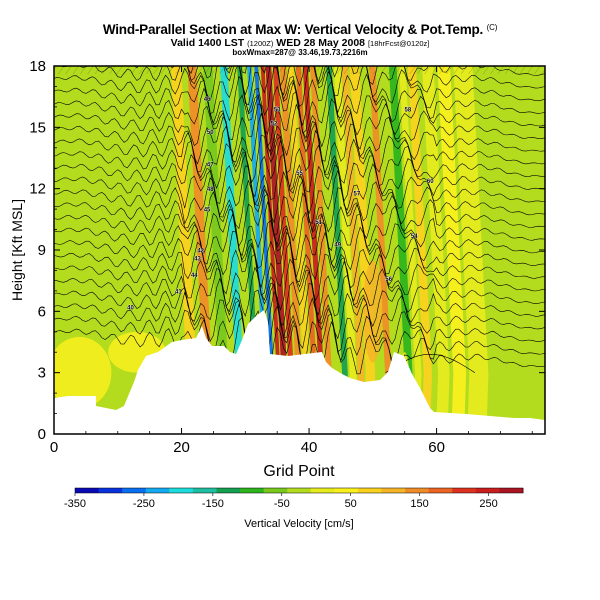 Image resolution: width=600 pixels, height=600 pixels. Describe the element at coordinates (260, 43) in the screenshot. I see `valid-time-code: (1200Z)` at that location.